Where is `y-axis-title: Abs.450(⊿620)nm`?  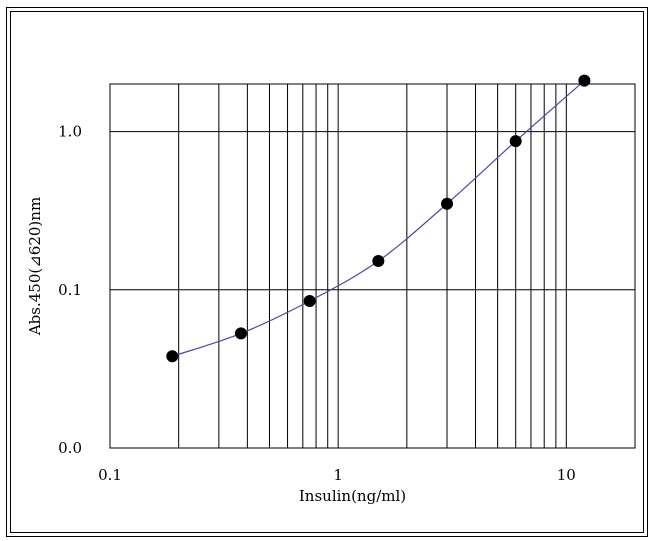 y-axis-title: Abs.450(⊿620)nm is located at coordinates (35, 266).